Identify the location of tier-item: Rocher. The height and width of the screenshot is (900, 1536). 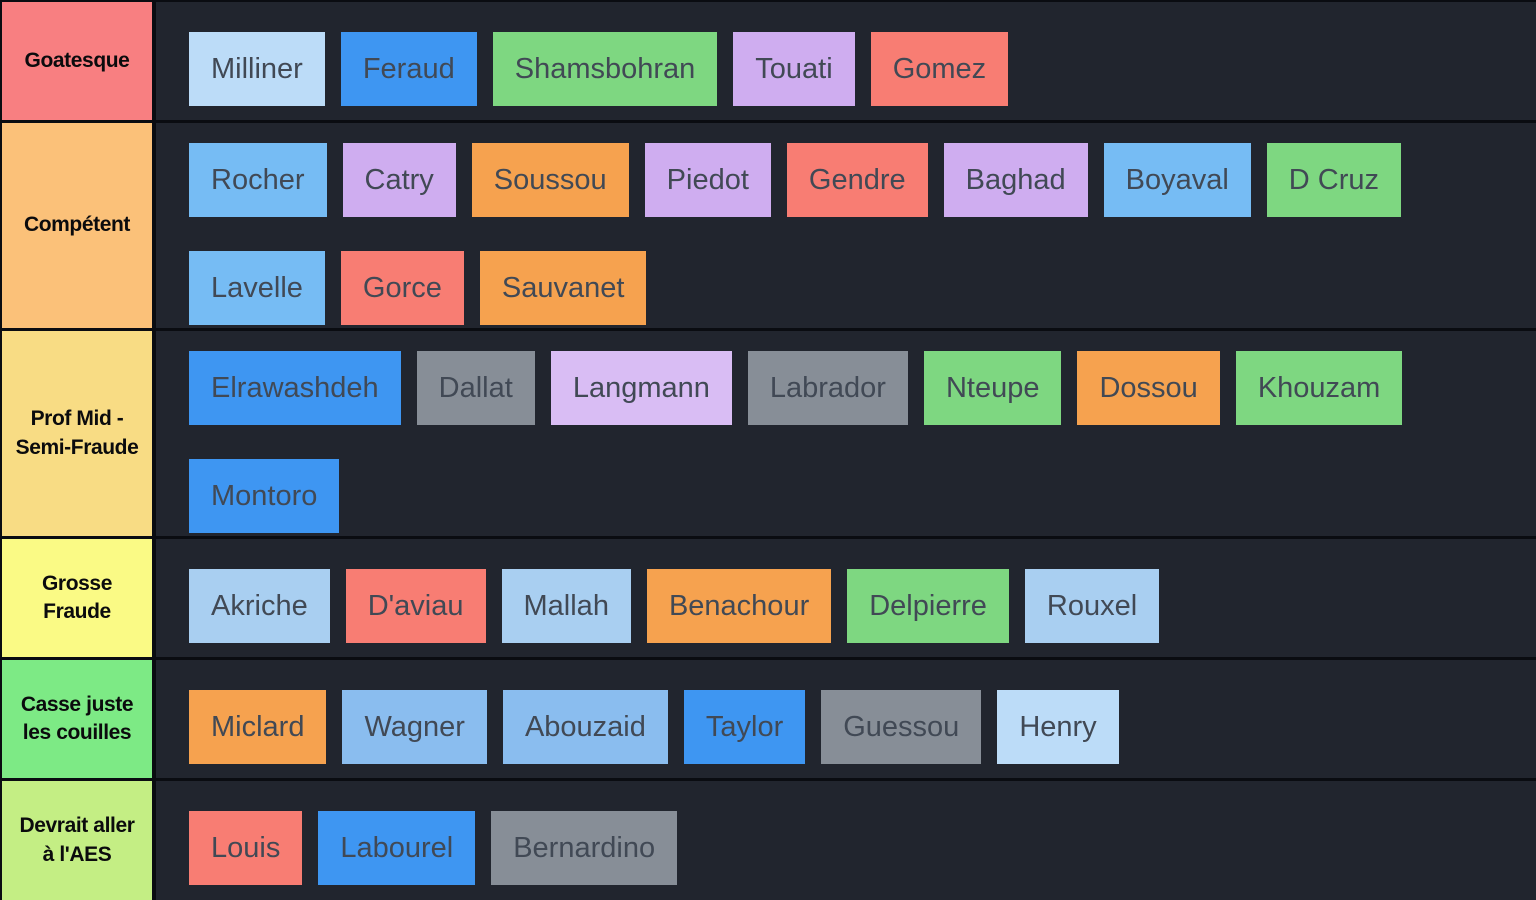
(258, 180).